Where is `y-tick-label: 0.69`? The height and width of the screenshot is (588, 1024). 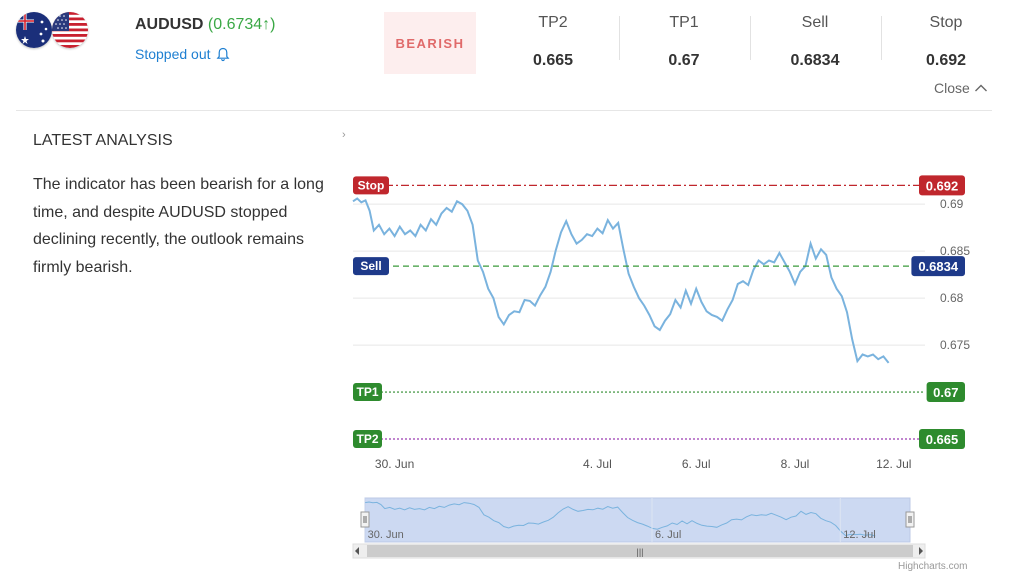
y-tick-label: 0.69 is located at coordinates (952, 204).